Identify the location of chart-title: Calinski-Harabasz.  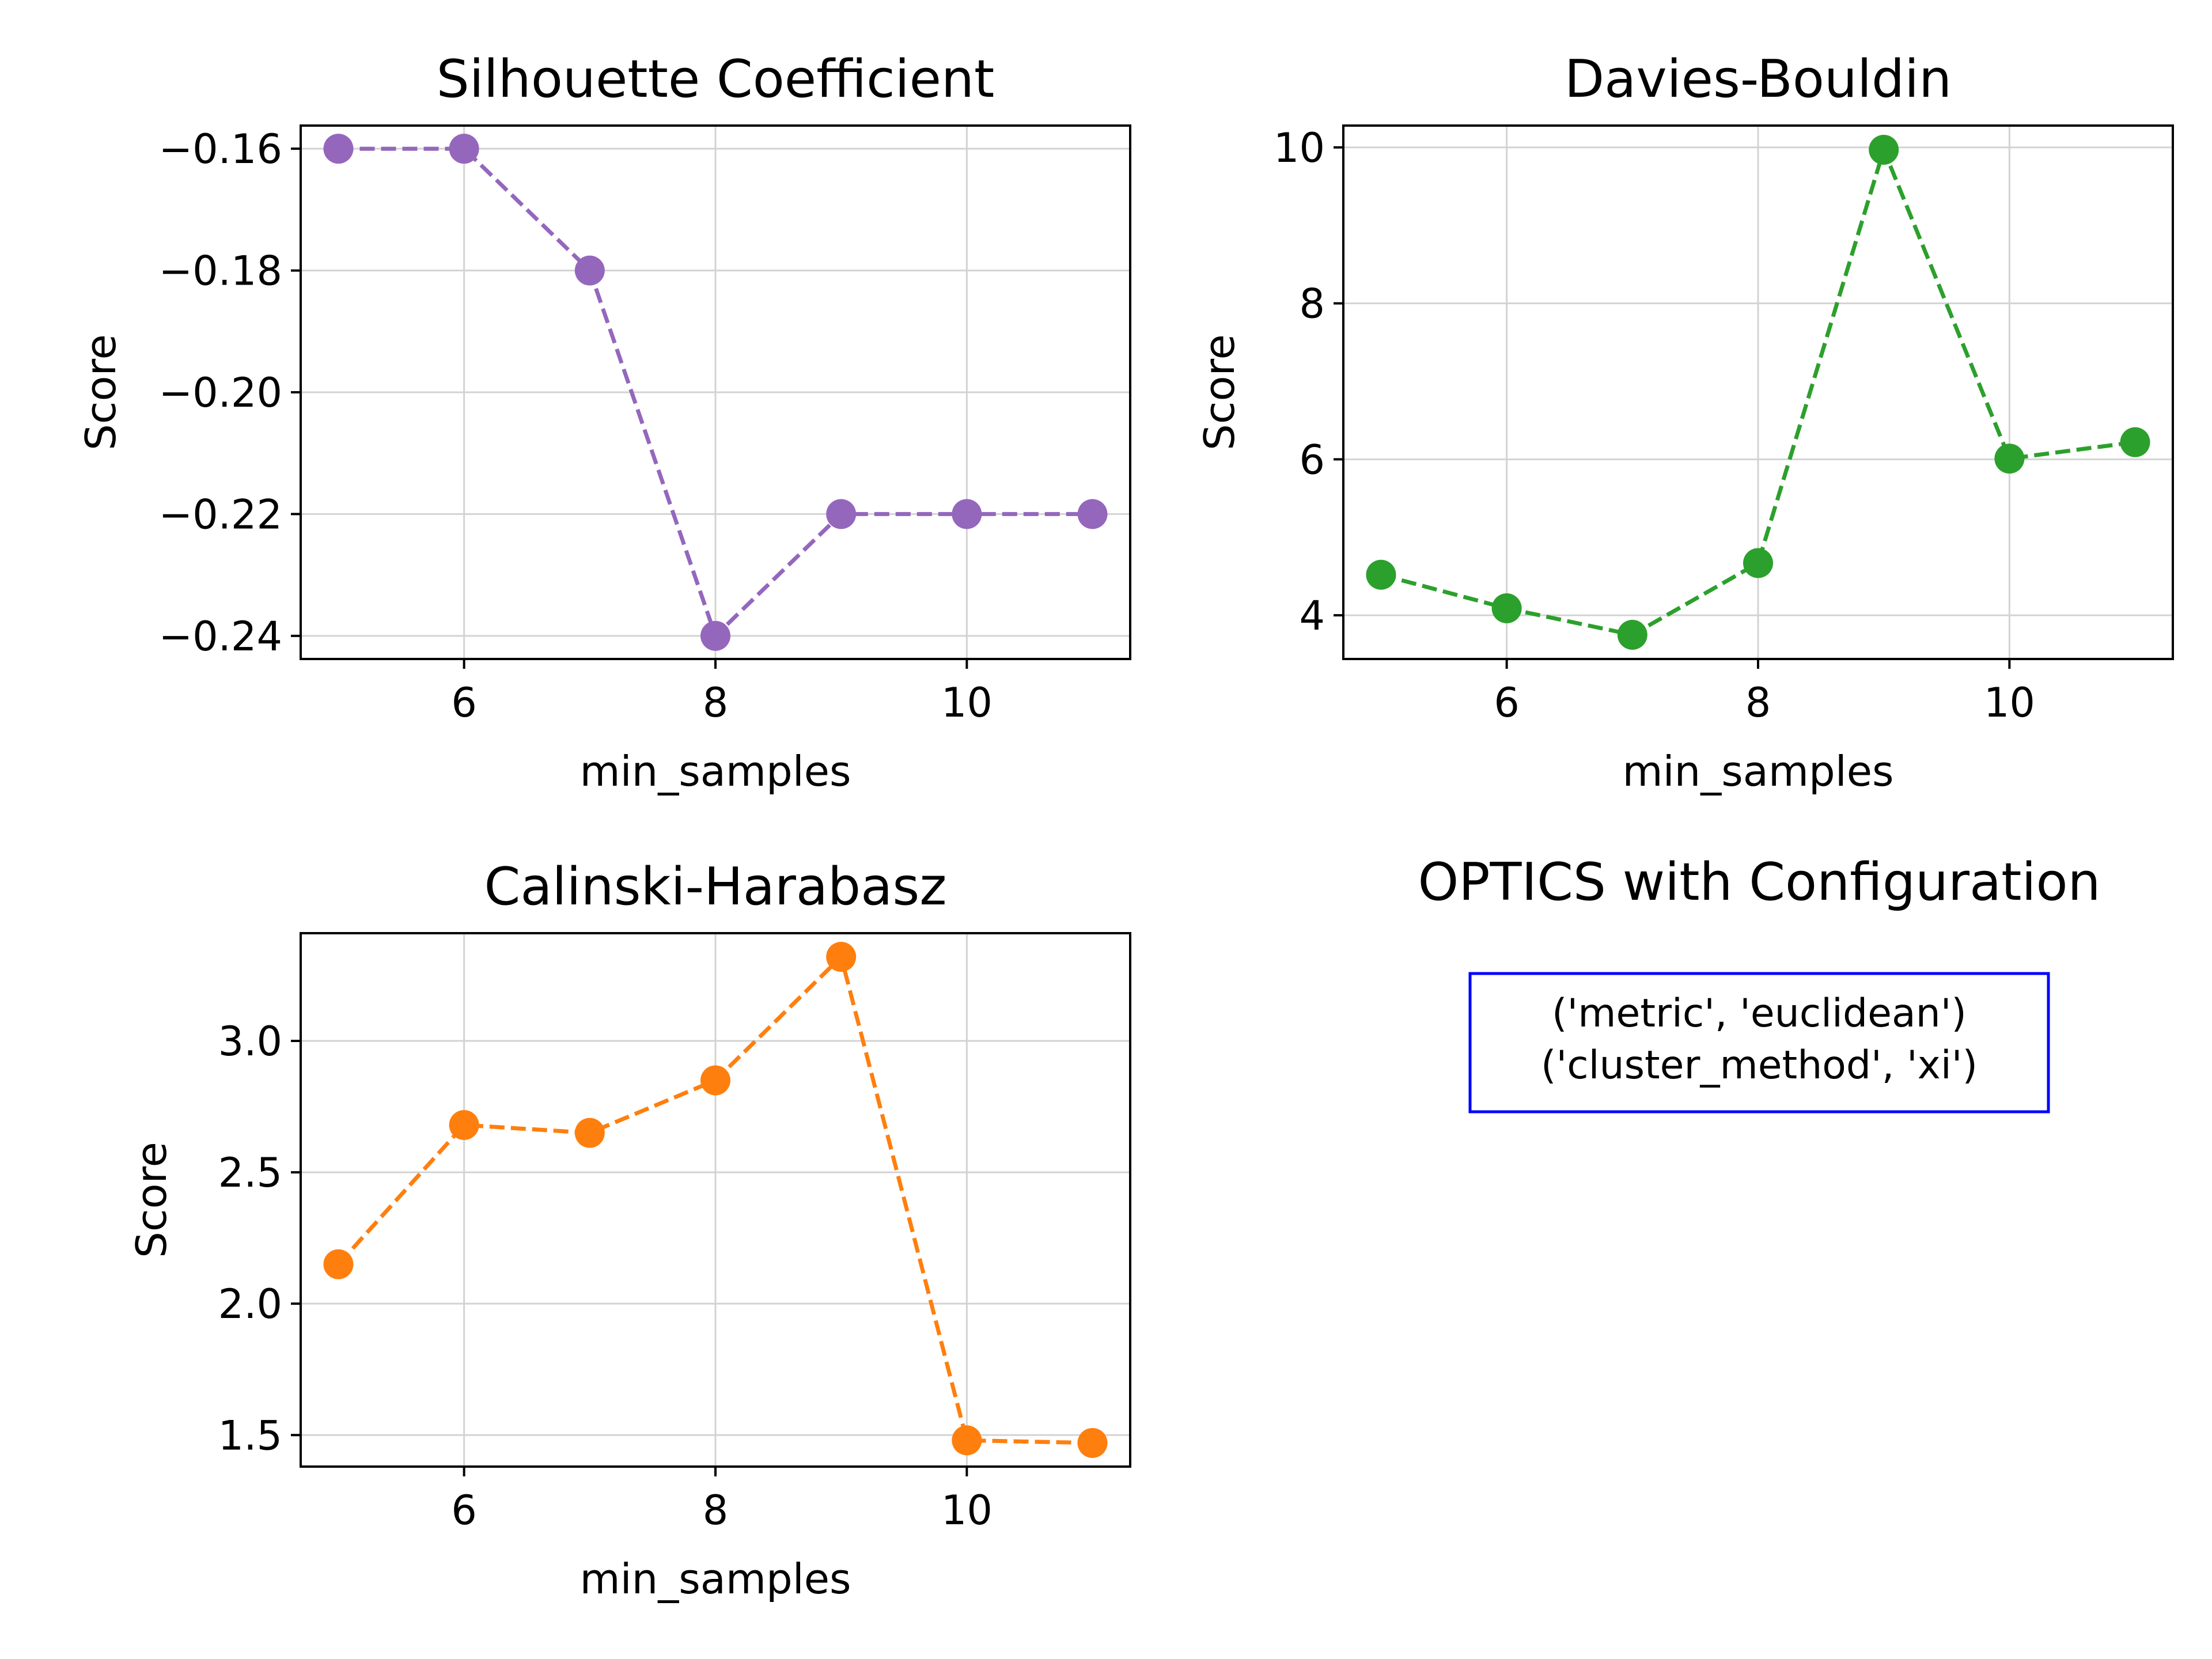
(715, 887).